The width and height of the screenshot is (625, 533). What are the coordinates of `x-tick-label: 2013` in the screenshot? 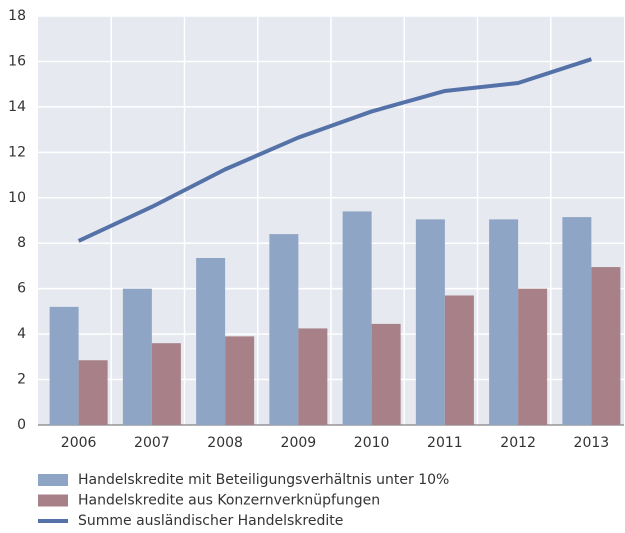 It's located at (592, 443).